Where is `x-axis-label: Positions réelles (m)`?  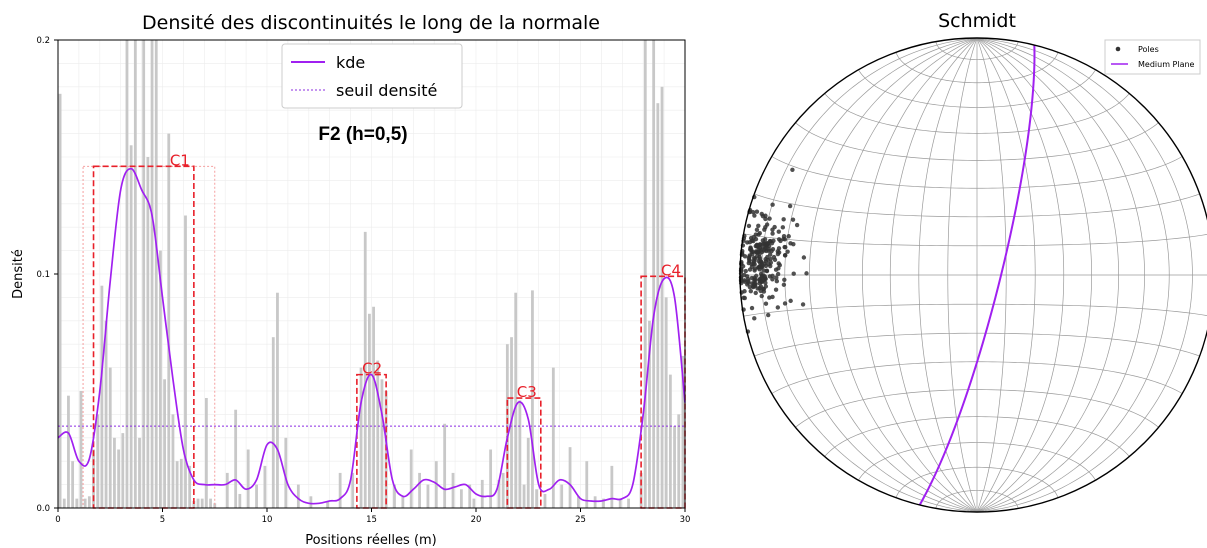
x-axis-label: Positions réelles (m) is located at coordinates (371, 540).